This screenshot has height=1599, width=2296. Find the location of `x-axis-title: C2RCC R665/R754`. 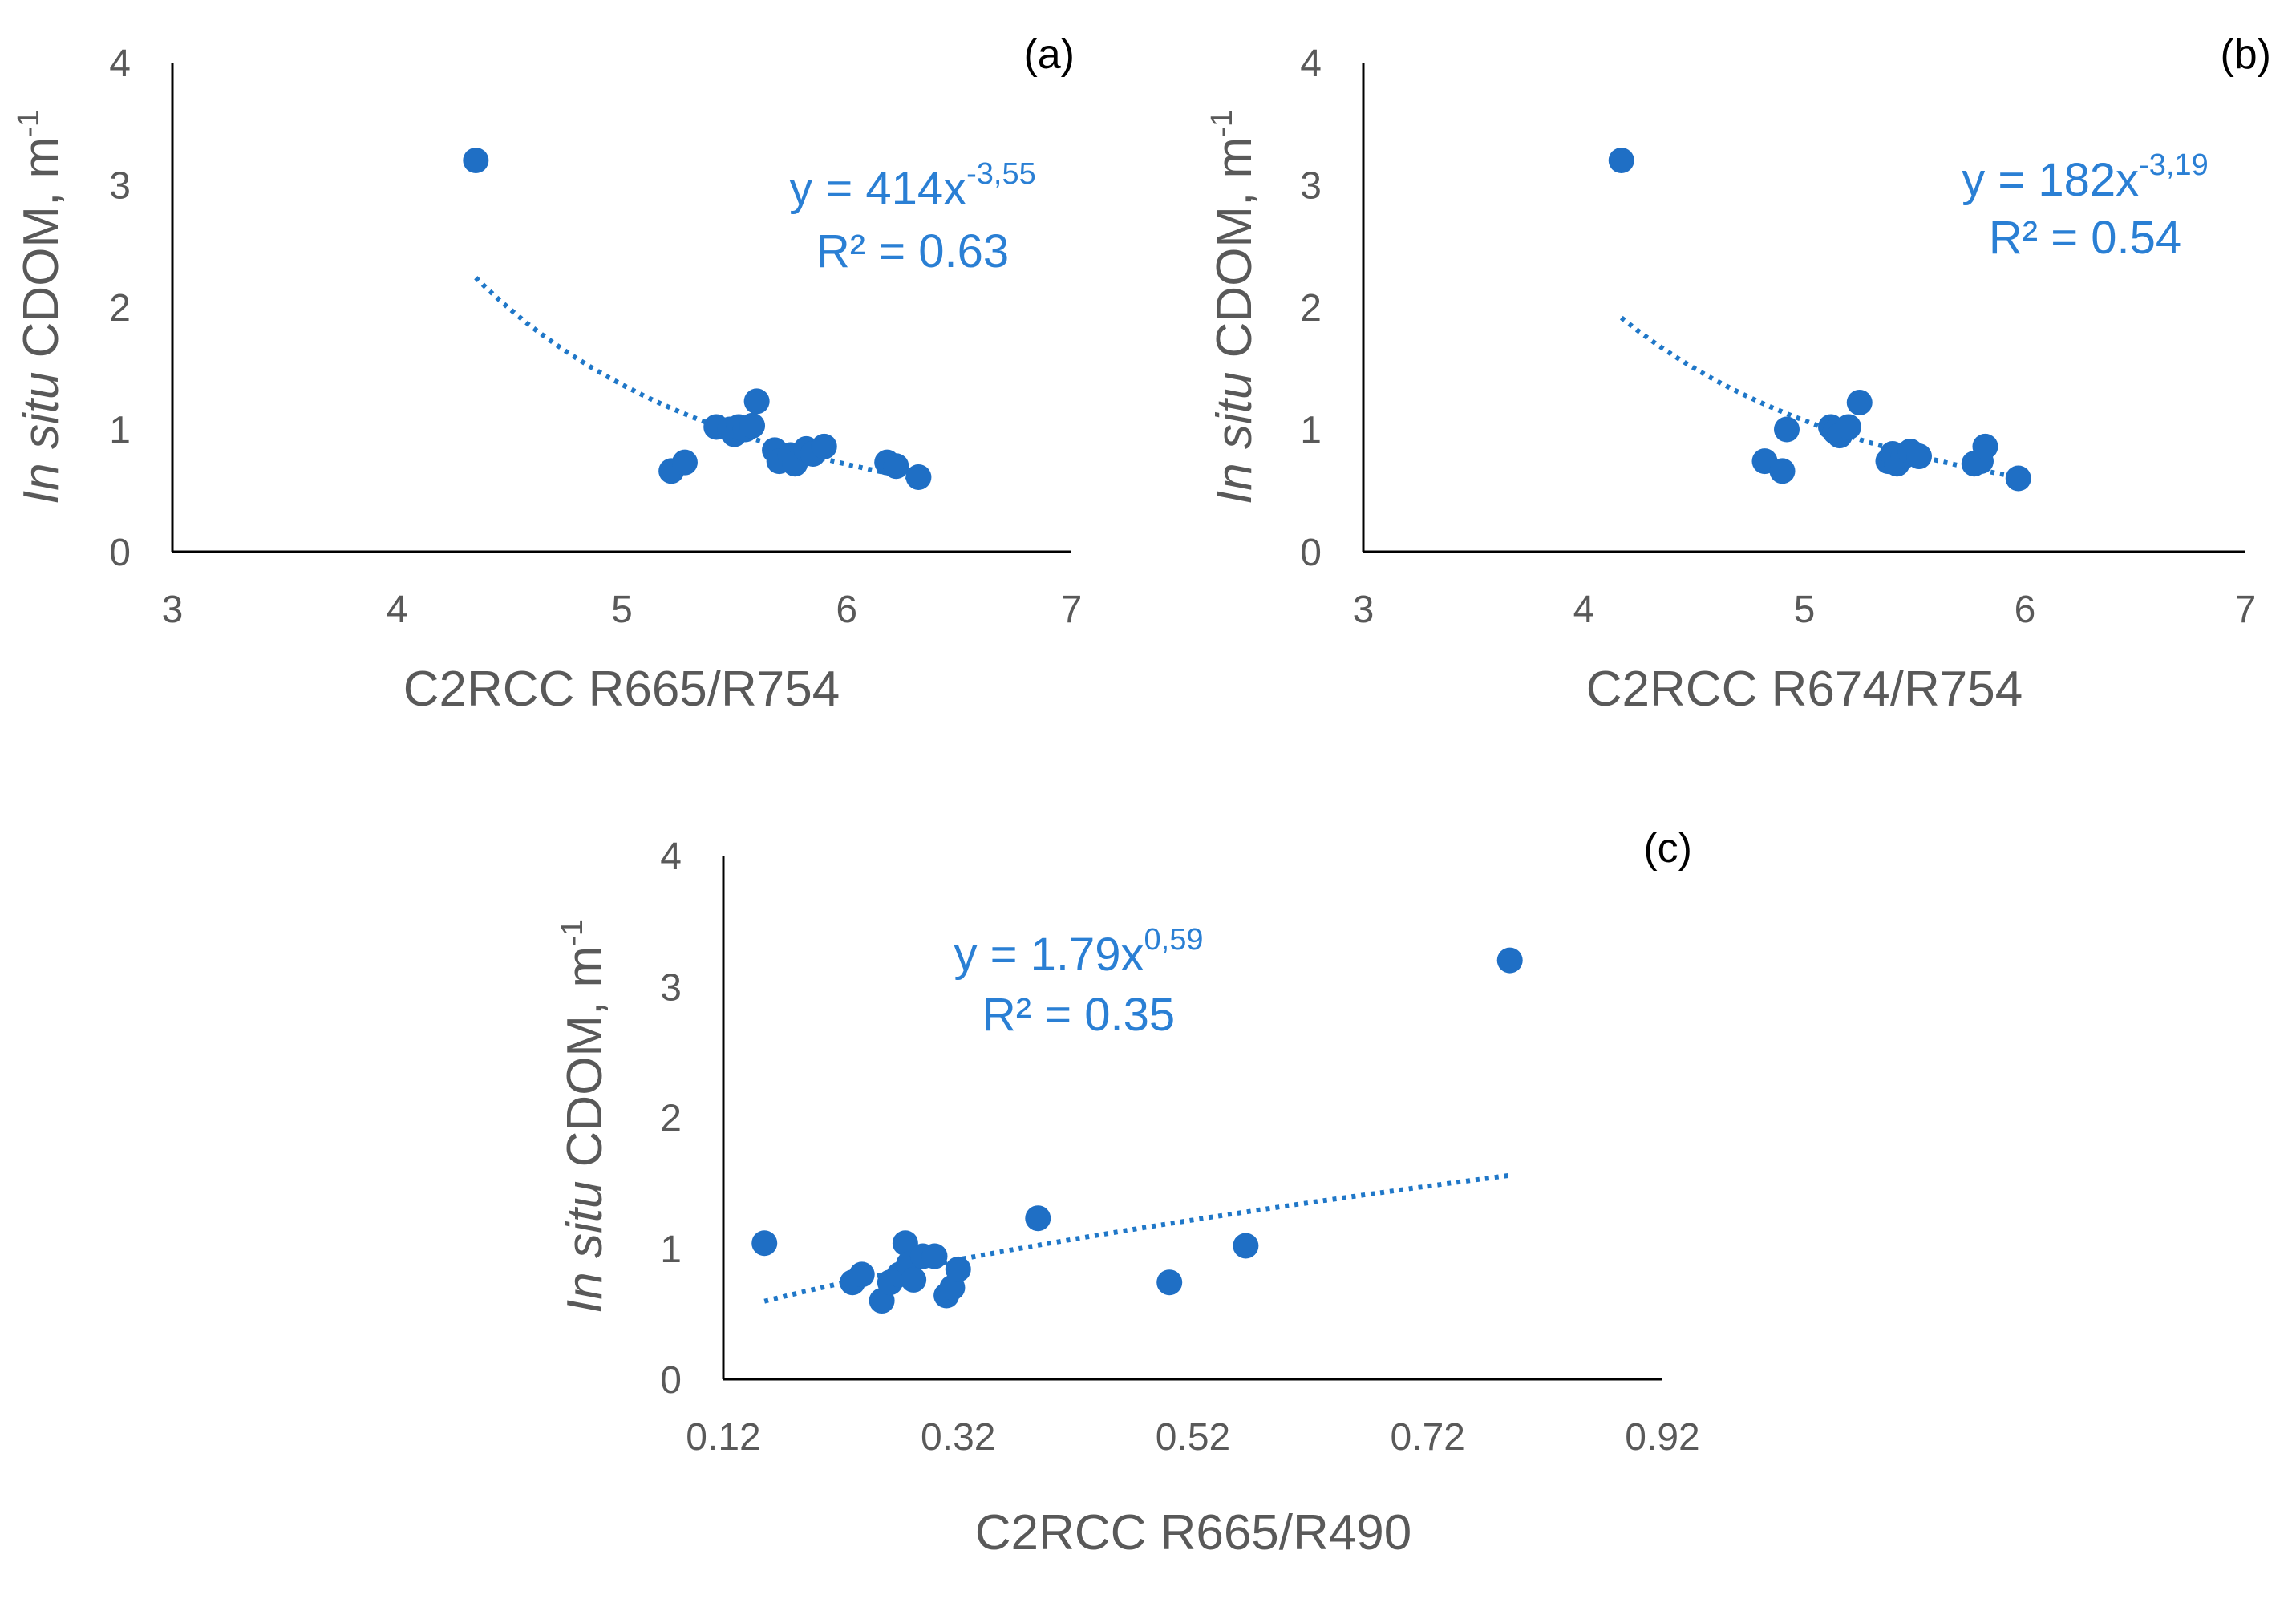

x-axis-title: C2RCC R665/R754 is located at coordinates (622, 689).